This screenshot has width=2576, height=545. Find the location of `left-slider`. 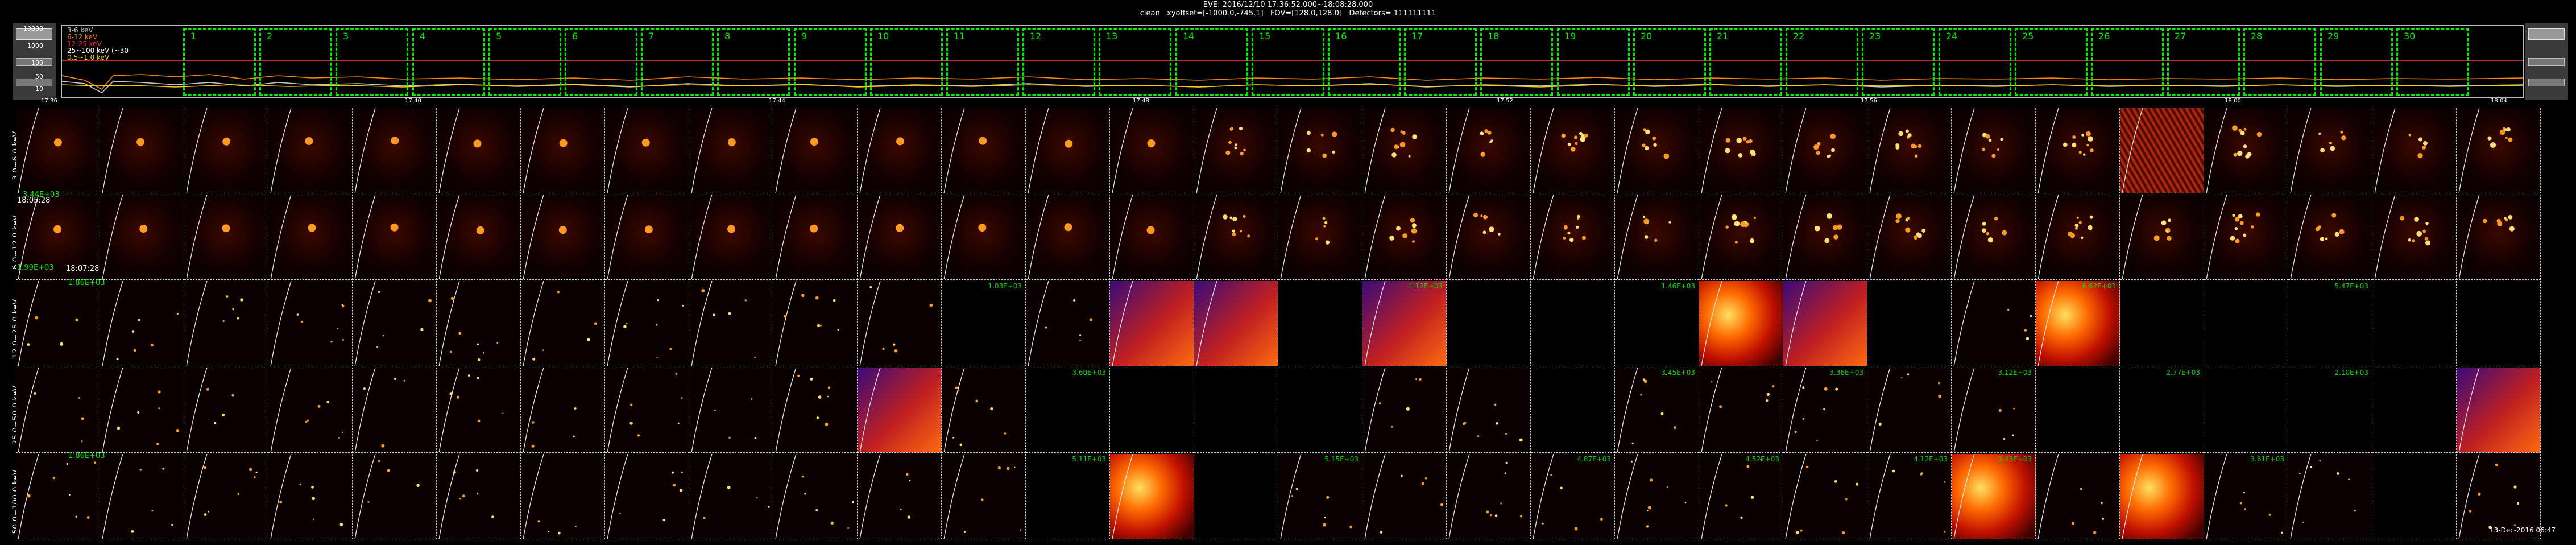

left-slider is located at coordinates (34, 61).